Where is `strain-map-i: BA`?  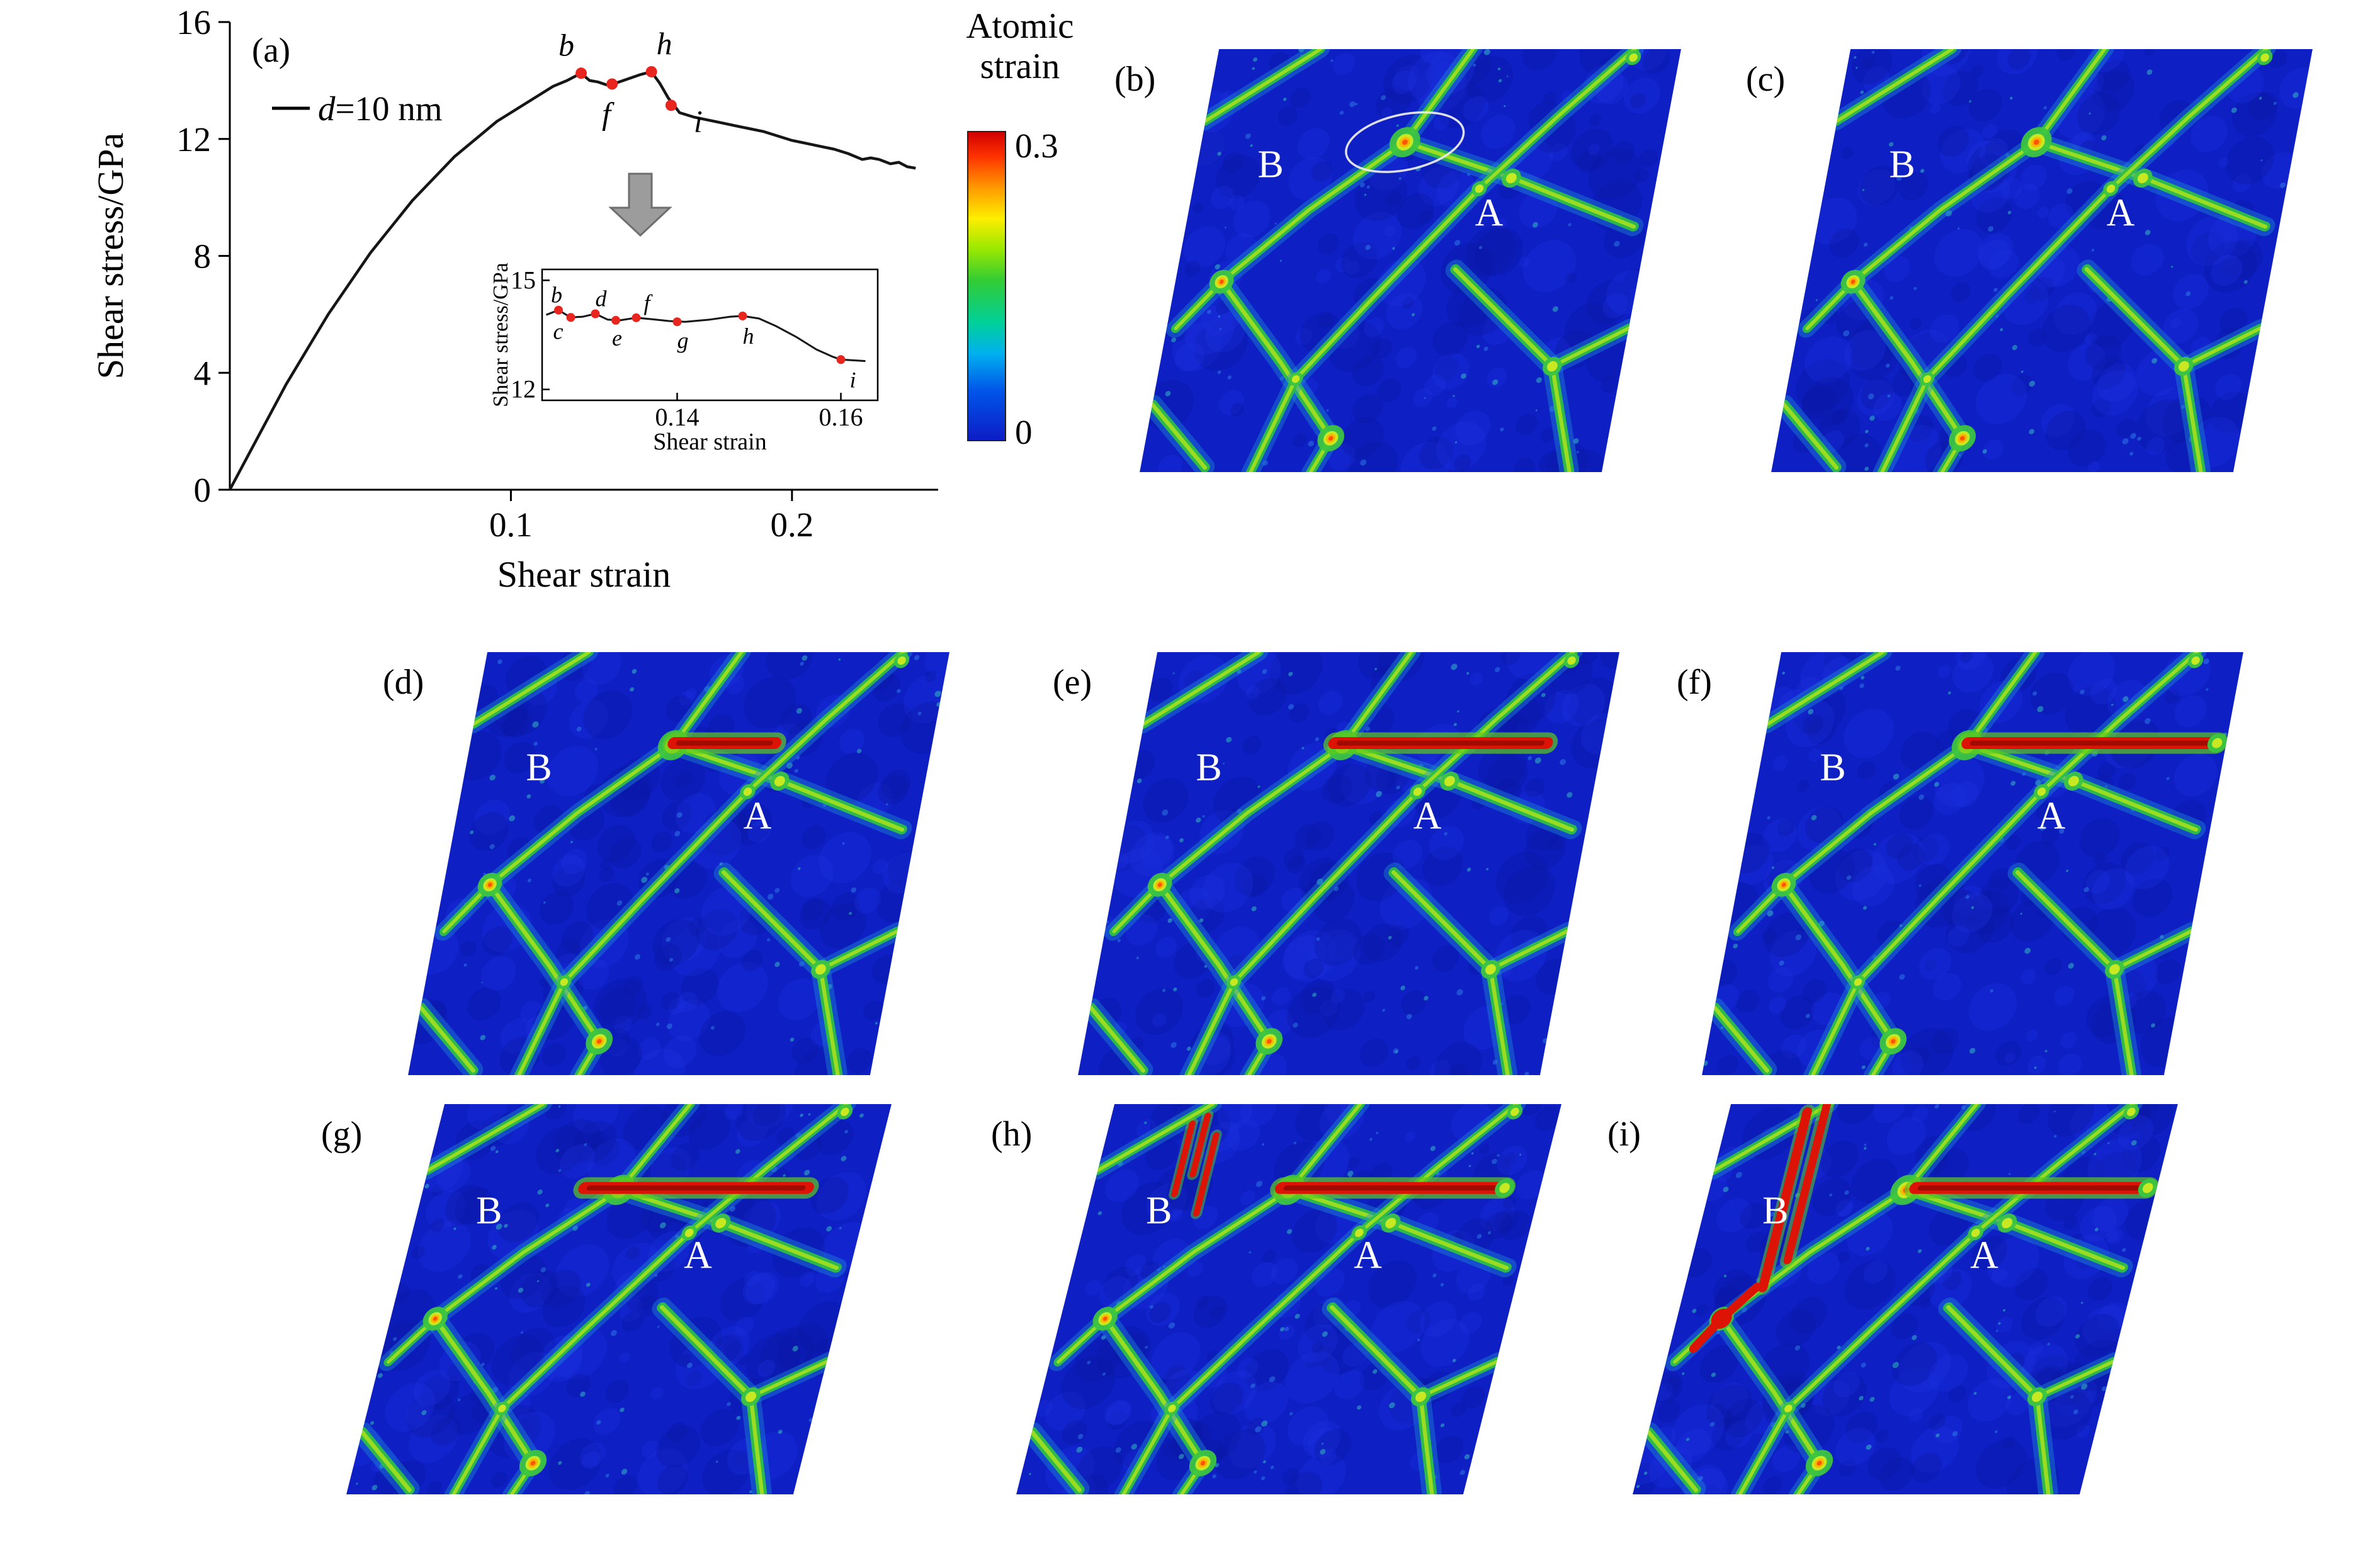
strain-map-i: BA is located at coordinates (1905, 1299).